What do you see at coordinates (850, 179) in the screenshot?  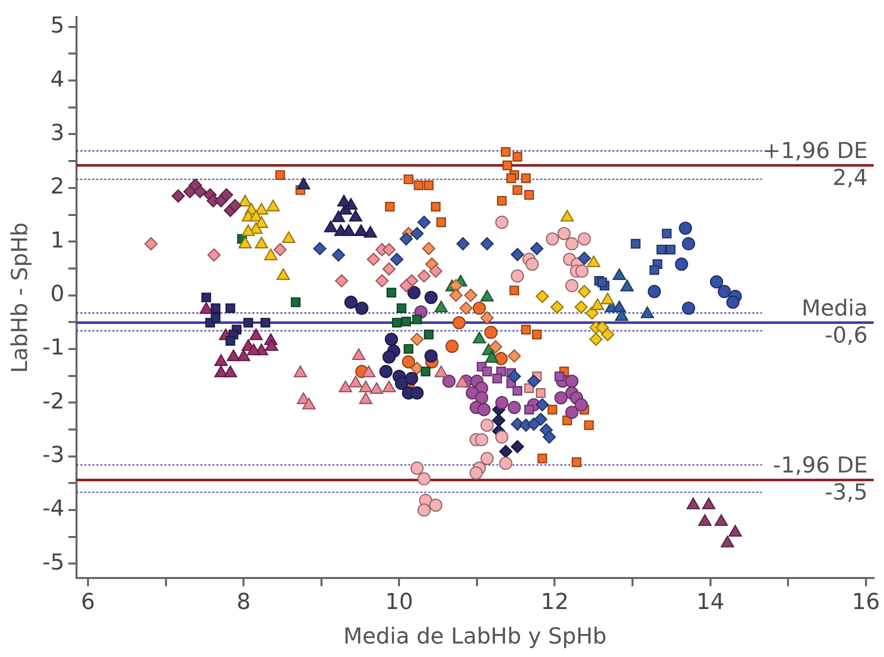 I see `annotation: 2,4` at bounding box center [850, 179].